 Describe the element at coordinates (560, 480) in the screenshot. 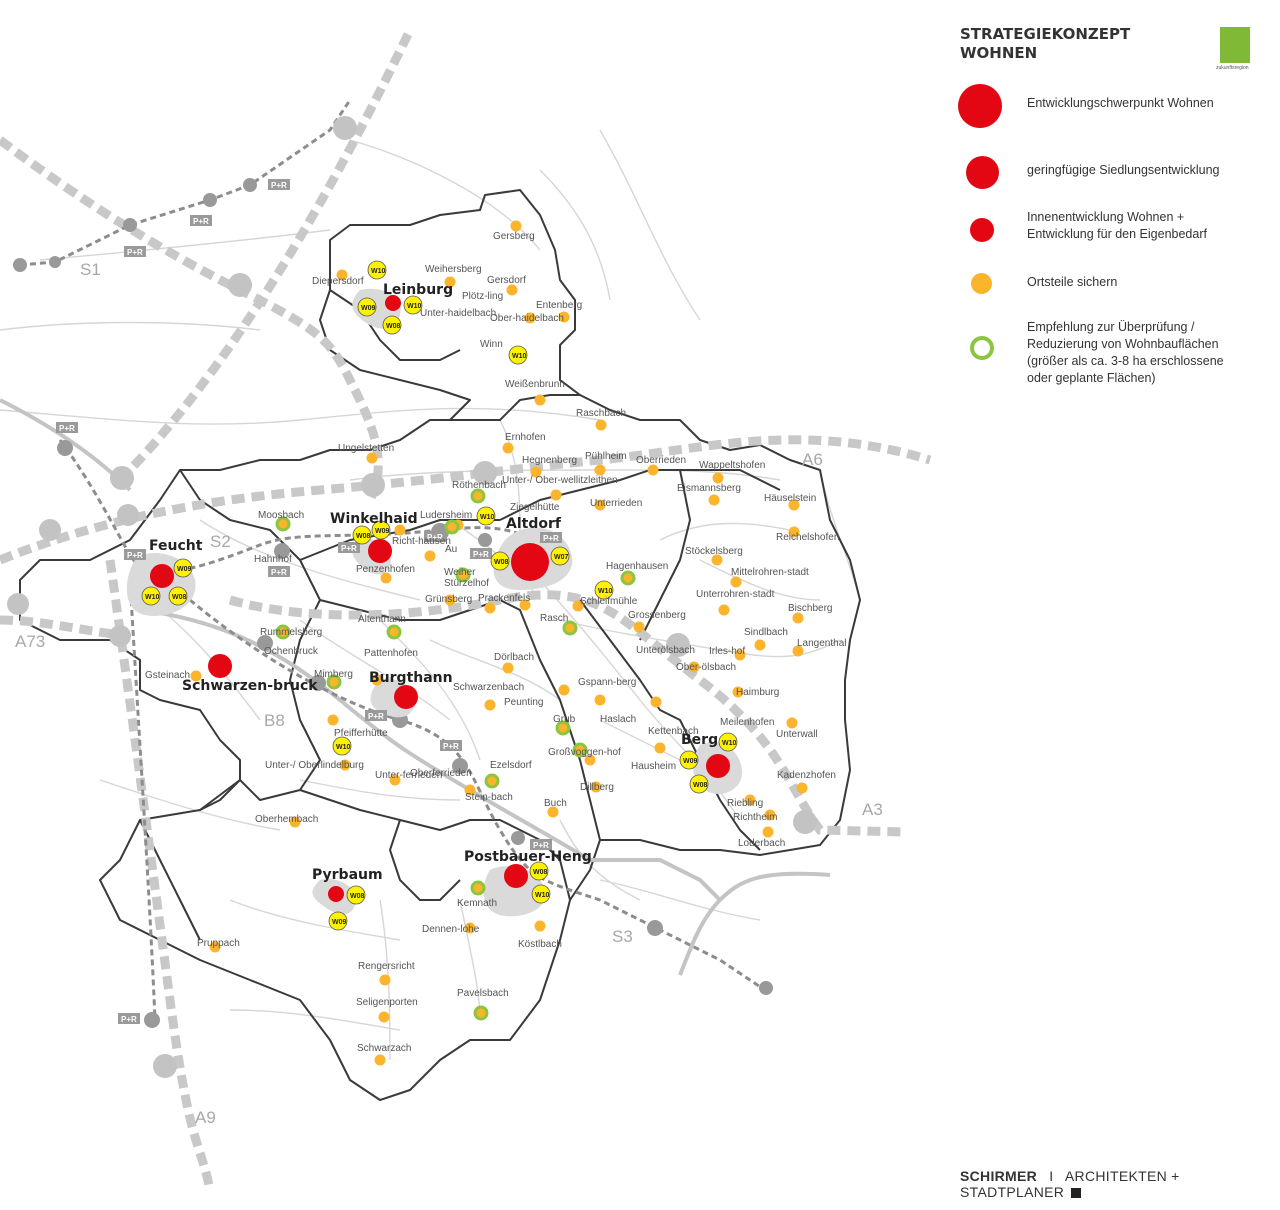

I see `svg-text: Unter-/ Ober-wellitzleithen` at that location.